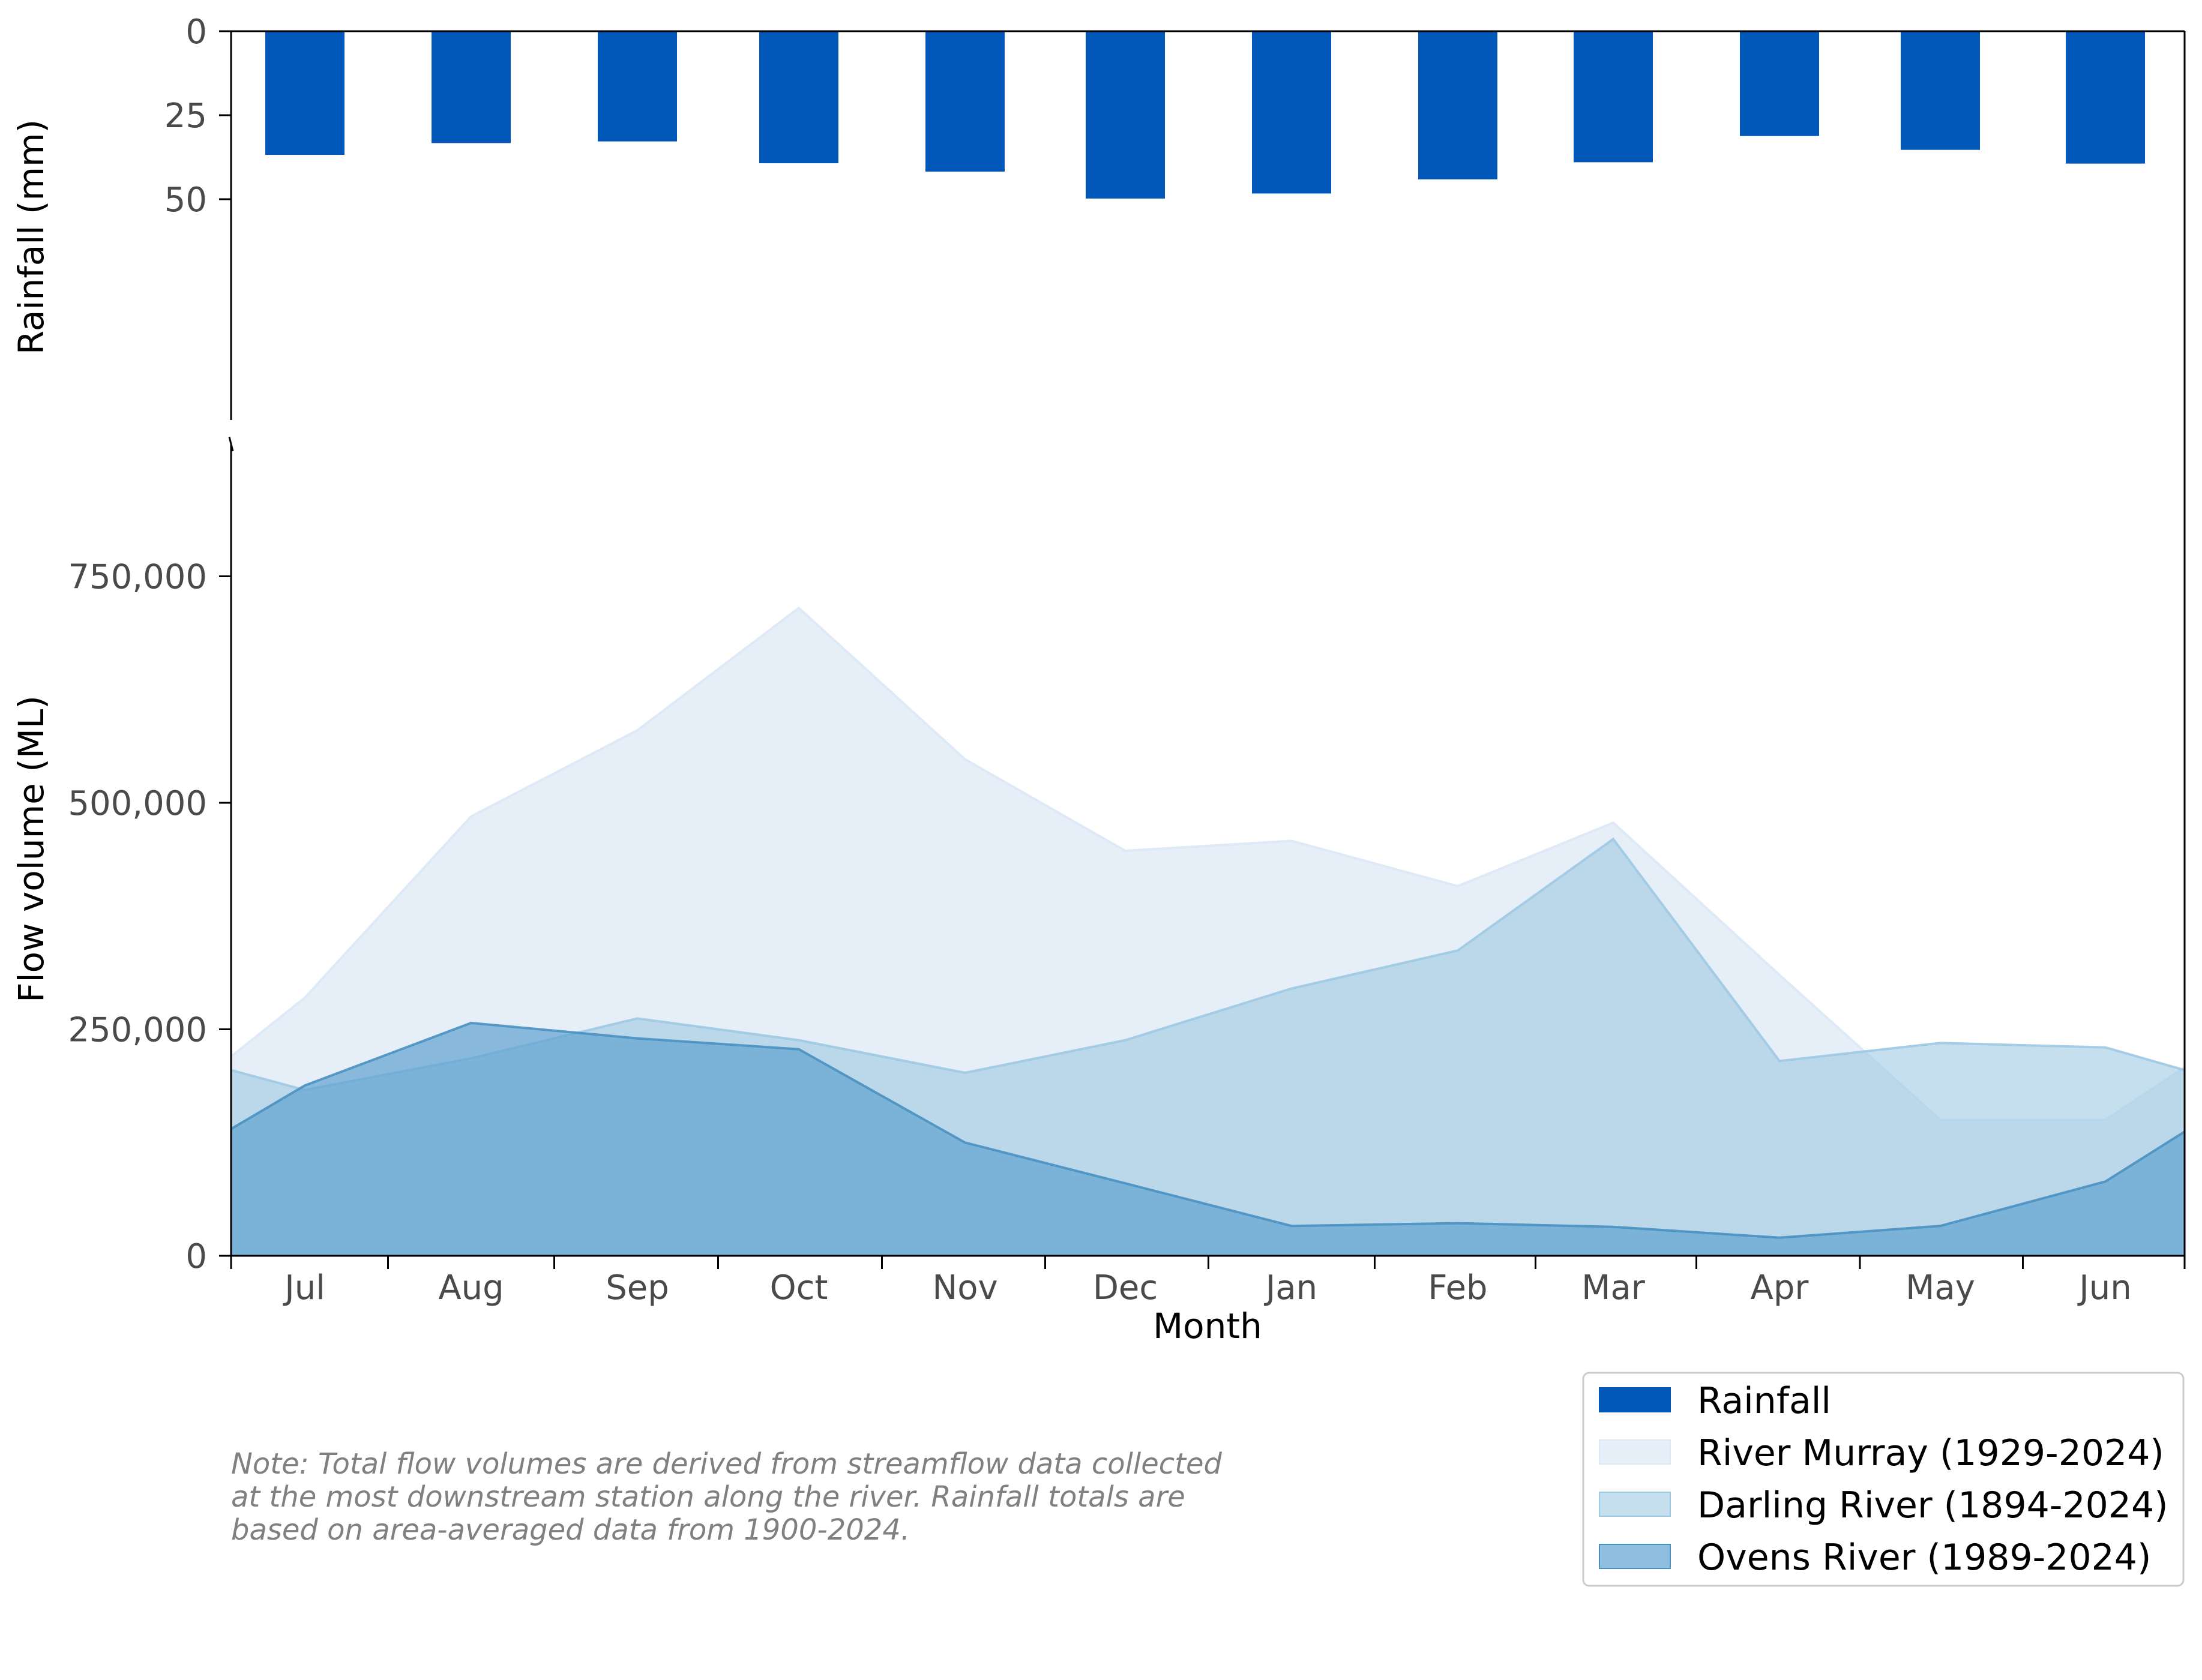 The image size is (2202, 1680). Describe the element at coordinates (1930, 1453) in the screenshot. I see `legend-label: River Murray (1929-2024)` at that location.